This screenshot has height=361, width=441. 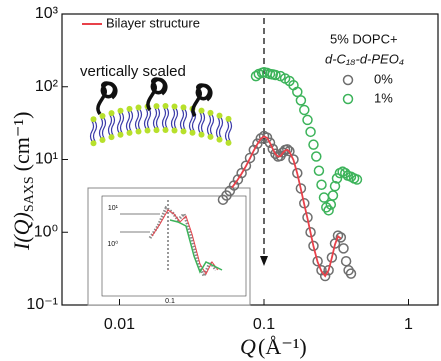 What do you see at coordinates (282, 346) in the screenshot?
I see `x-axis-unit: (Å⁻¹)` at bounding box center [282, 346].